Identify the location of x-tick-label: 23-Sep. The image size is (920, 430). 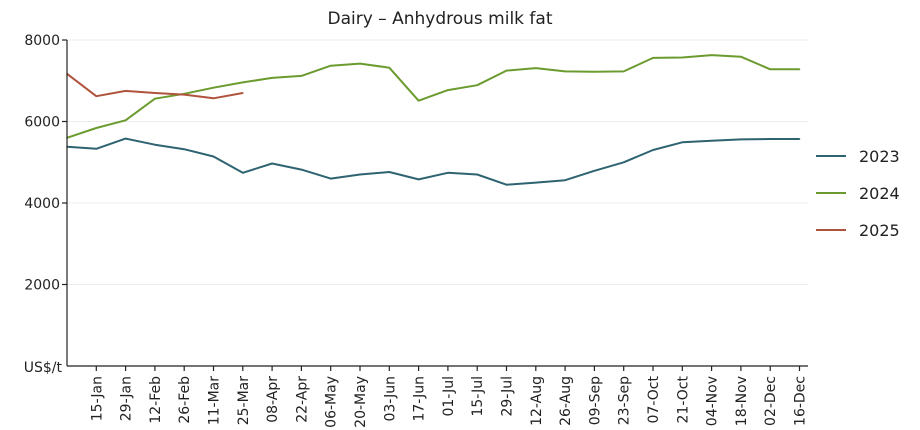
(625, 400).